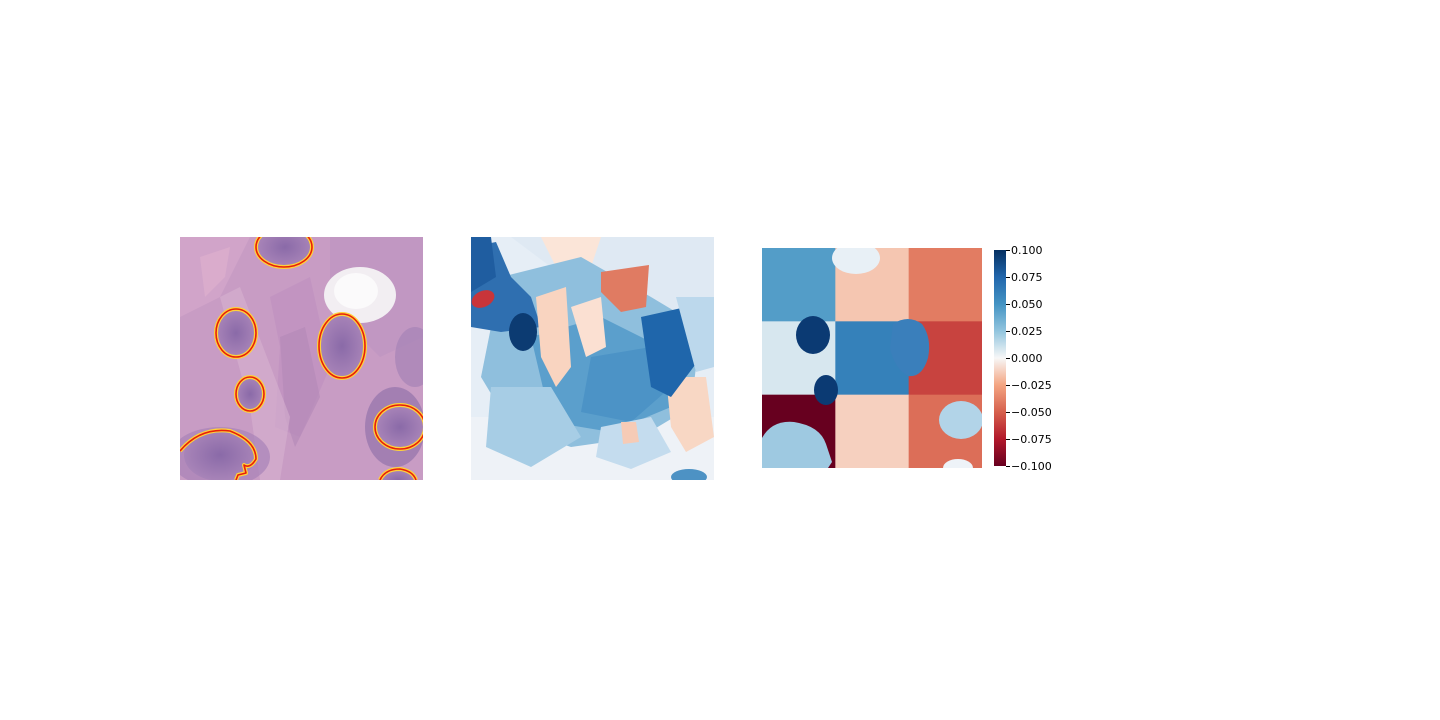  I want to click on colorbar-gradient, so click(1000, 358).